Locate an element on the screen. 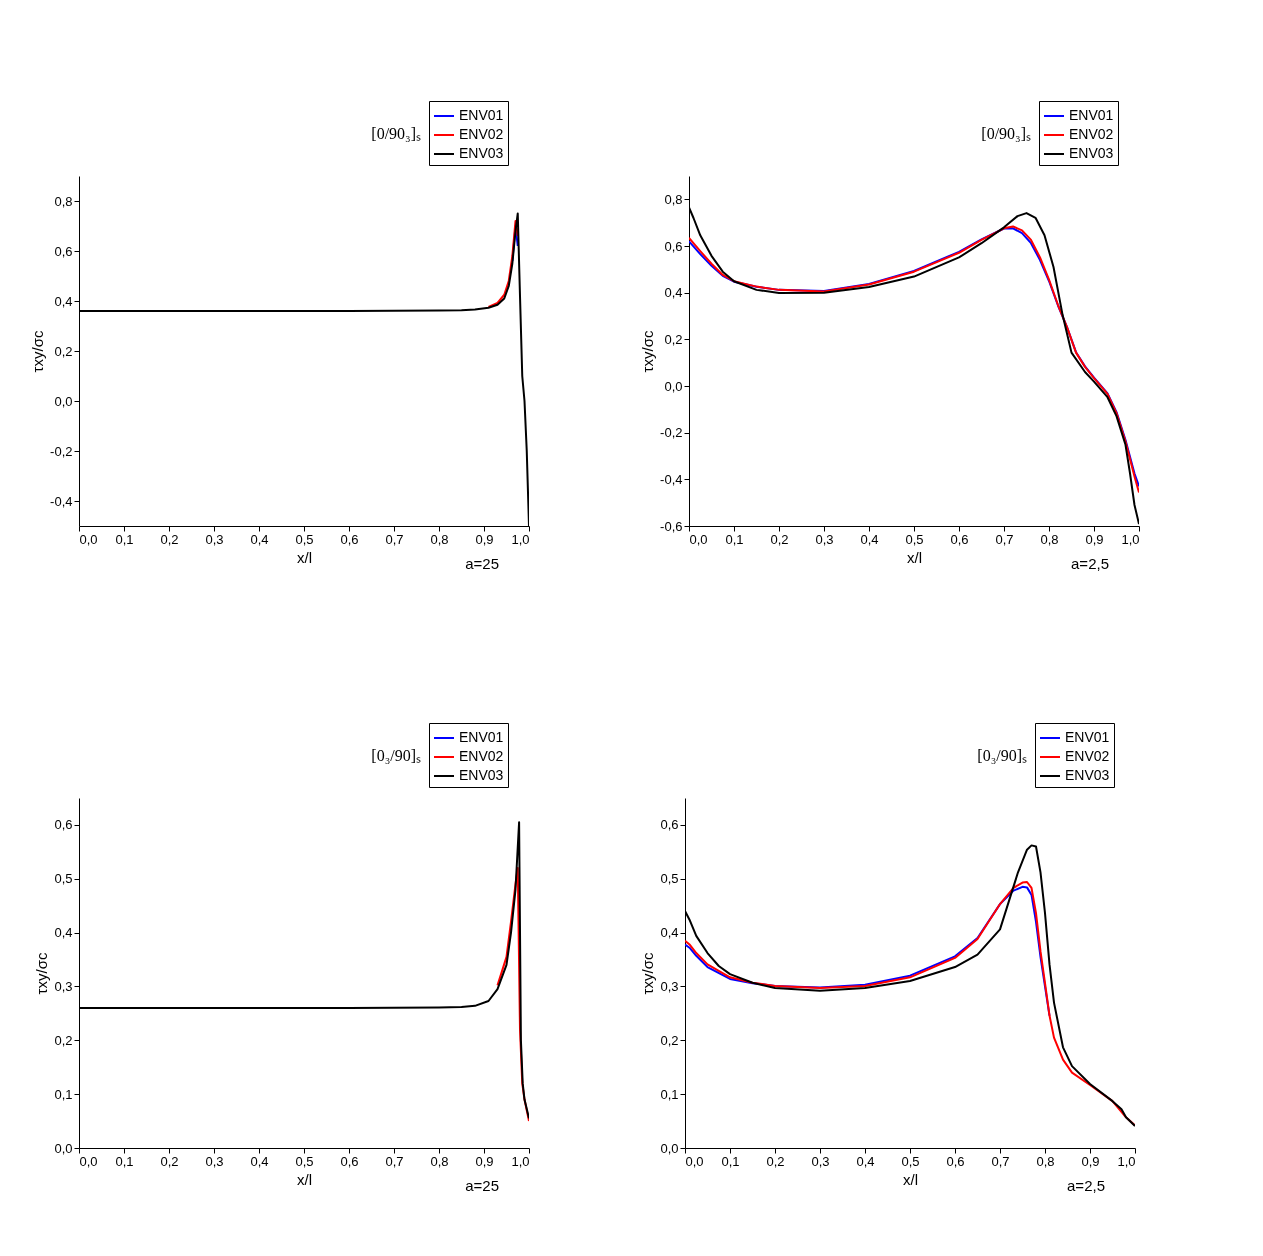  y-tick-label: -0,6 is located at coordinates (671, 526).